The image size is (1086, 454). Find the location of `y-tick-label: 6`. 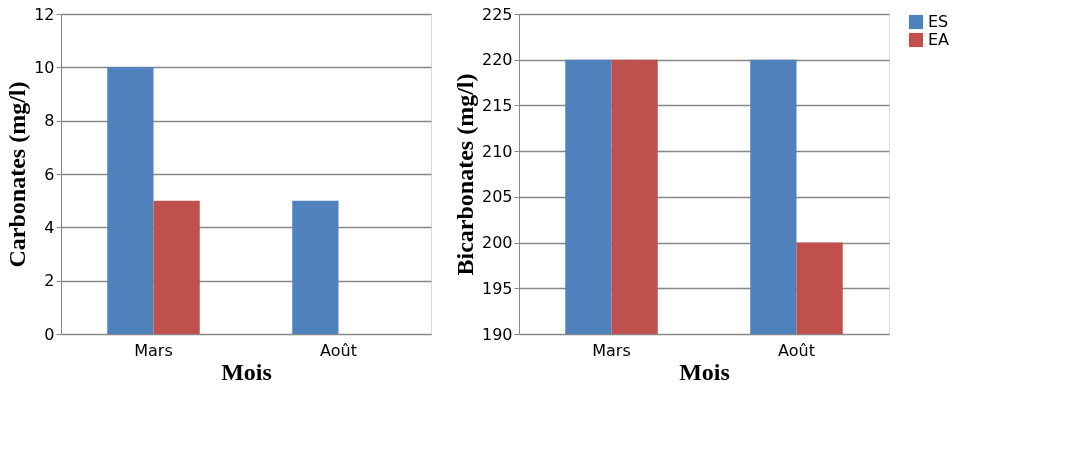

y-tick-label: 6 is located at coordinates (49, 174).